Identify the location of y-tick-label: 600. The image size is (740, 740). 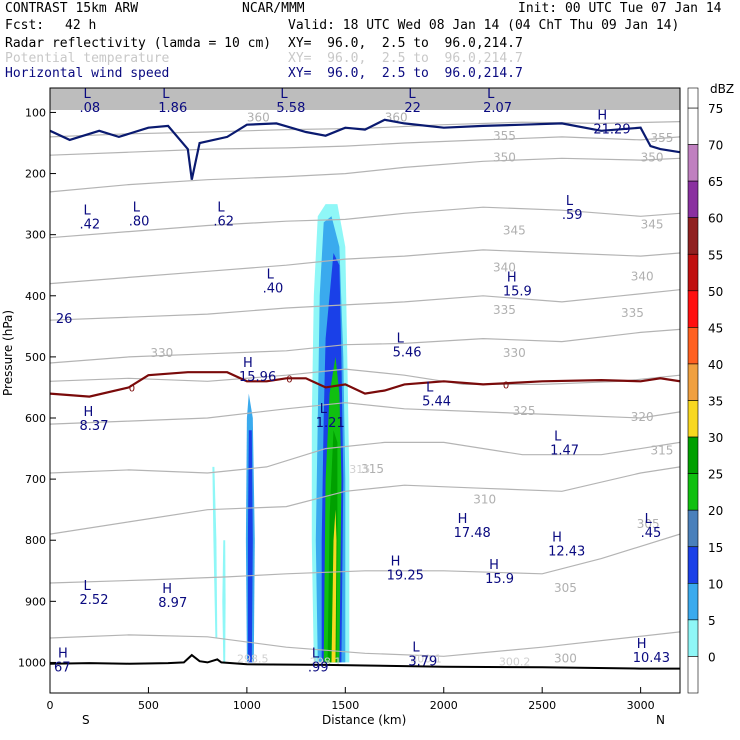
(35, 418).